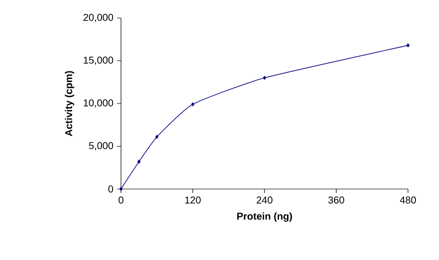  I want to click on y-tick-label: 20,000, so click(99, 18).